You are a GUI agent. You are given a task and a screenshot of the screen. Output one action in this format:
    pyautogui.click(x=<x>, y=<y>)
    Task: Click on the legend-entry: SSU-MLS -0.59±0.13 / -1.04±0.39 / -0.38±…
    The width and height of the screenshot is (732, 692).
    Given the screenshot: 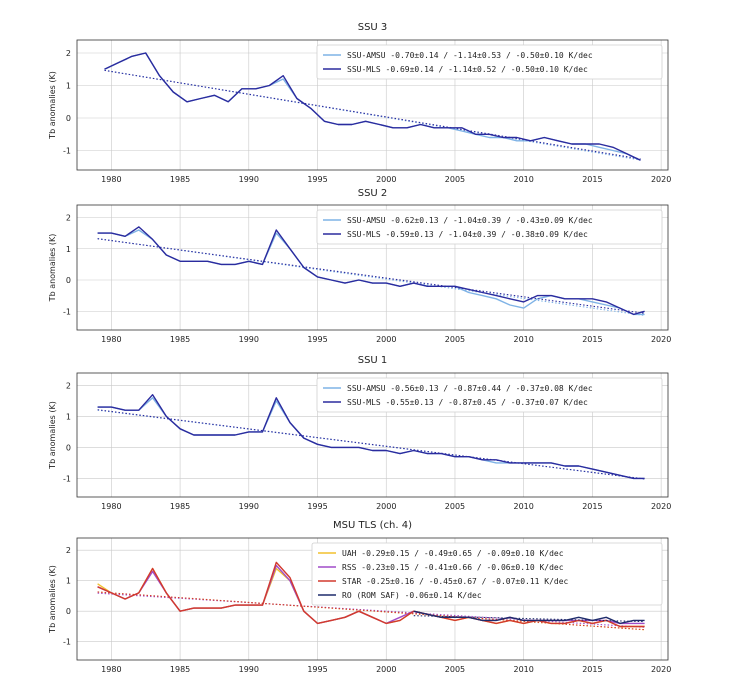 What is the action you would take?
    pyautogui.click(x=467, y=234)
    